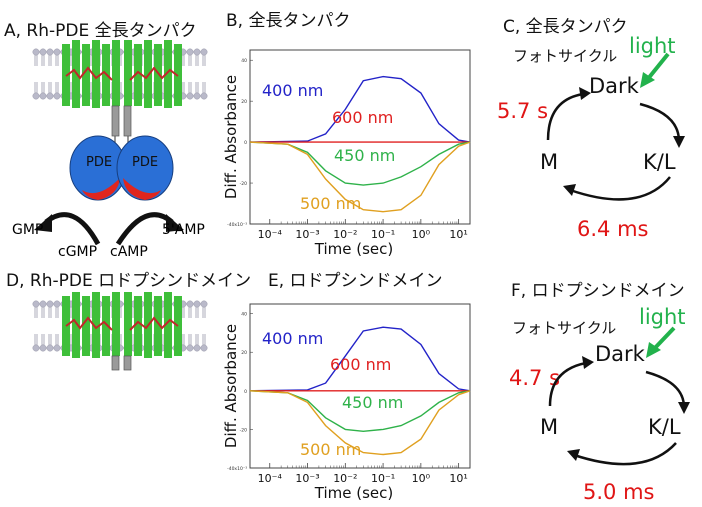 This screenshot has height=507, width=702. I want to click on pde-domain-right, so click(145, 168).